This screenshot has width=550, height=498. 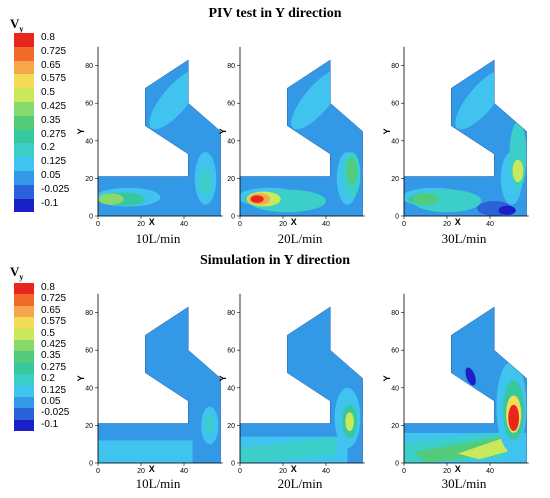 I want to click on piv-contour-30: 0 20 40 0 20 40 60 80 X Y, so click(x=455, y=137).